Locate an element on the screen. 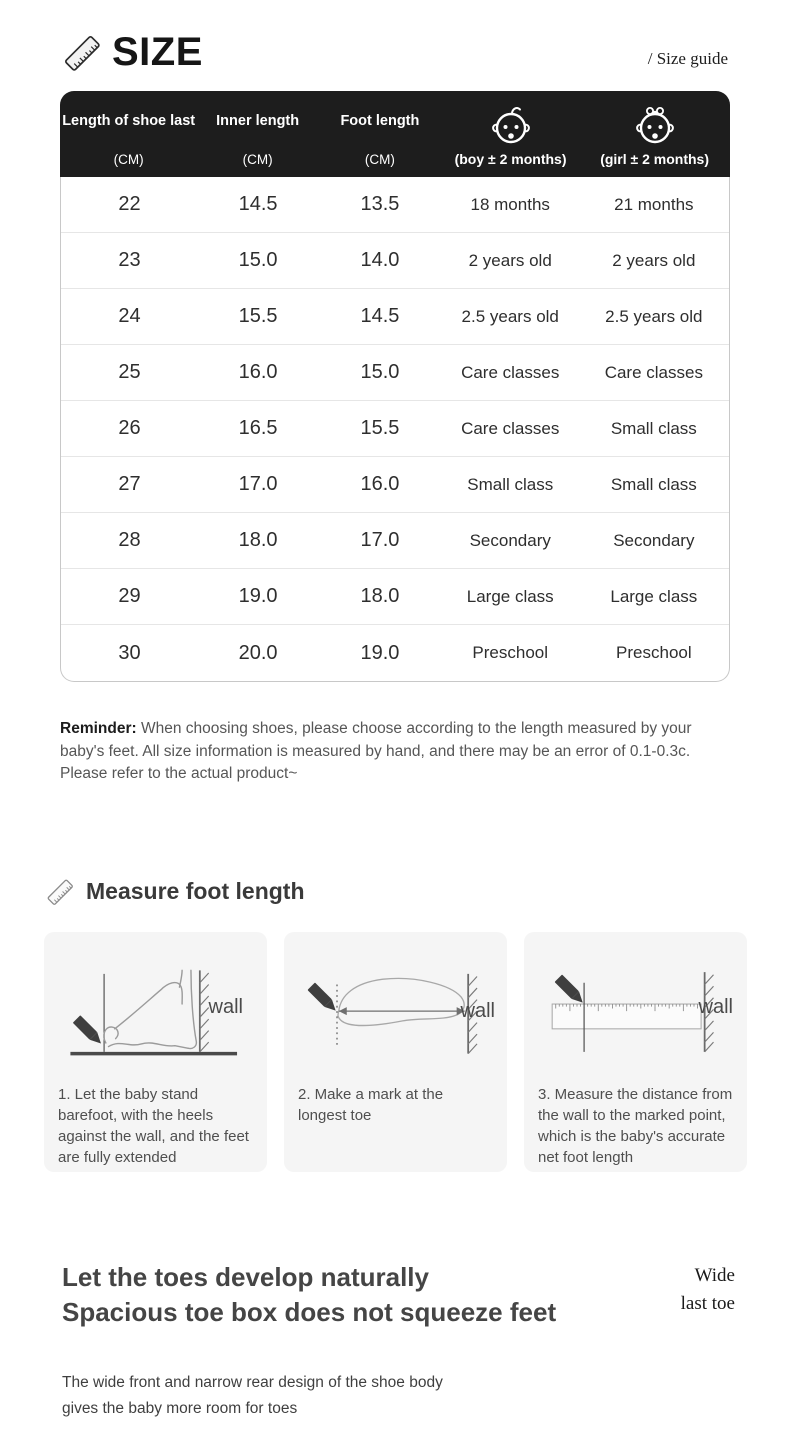 The width and height of the screenshot is (790, 1455). table-row: 30 20.0 19.0 Preschool Preschool is located at coordinates (405, 652).